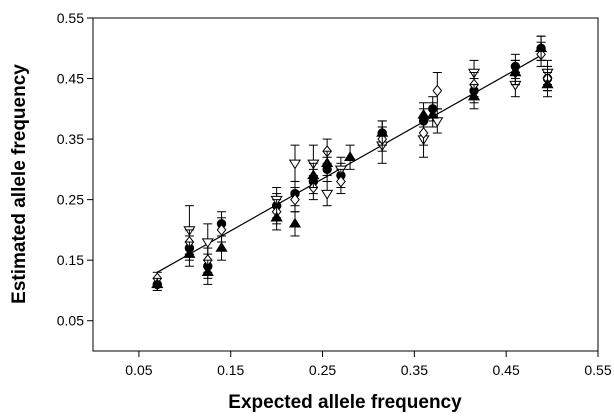 This screenshot has height=418, width=614. What do you see at coordinates (414, 370) in the screenshot?
I see `x-tick-label: 0.35` at bounding box center [414, 370].